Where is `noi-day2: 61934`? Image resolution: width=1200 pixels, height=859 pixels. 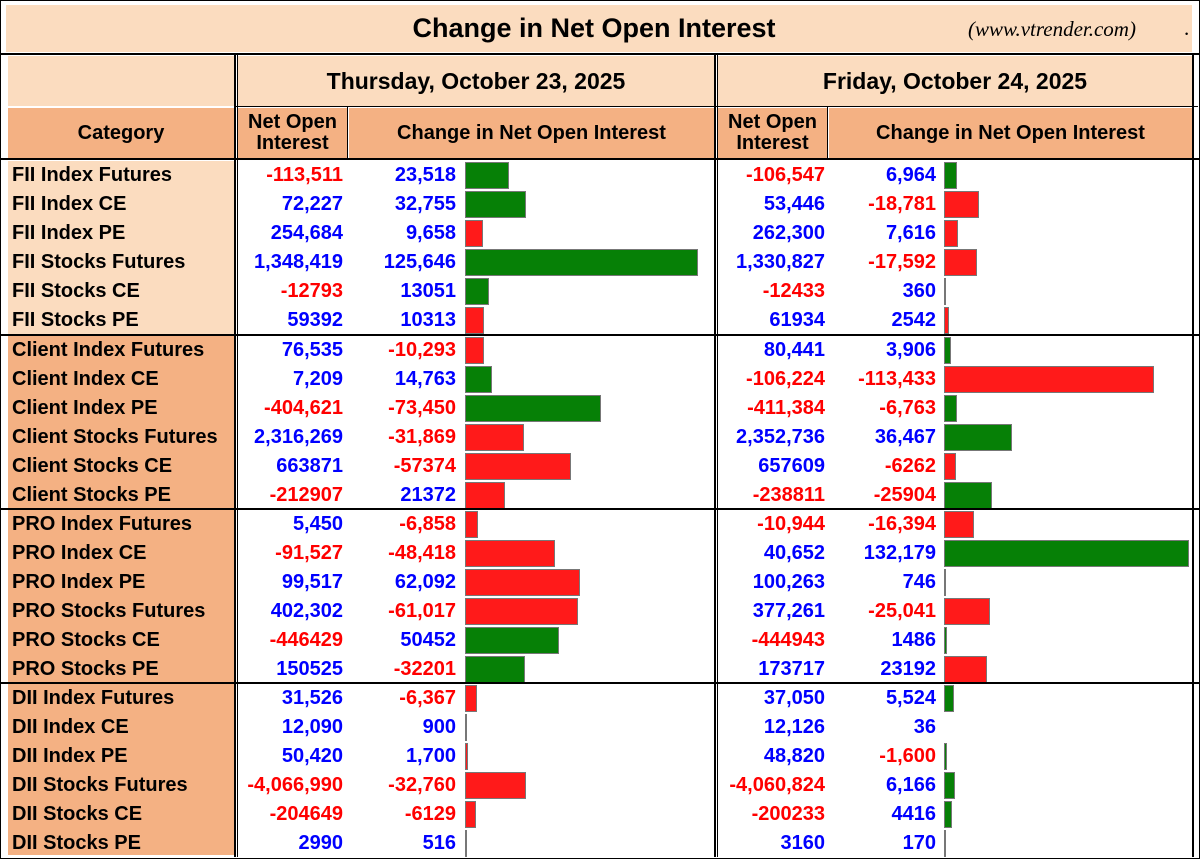
noi-day2: 61934 is located at coordinates (797, 320).